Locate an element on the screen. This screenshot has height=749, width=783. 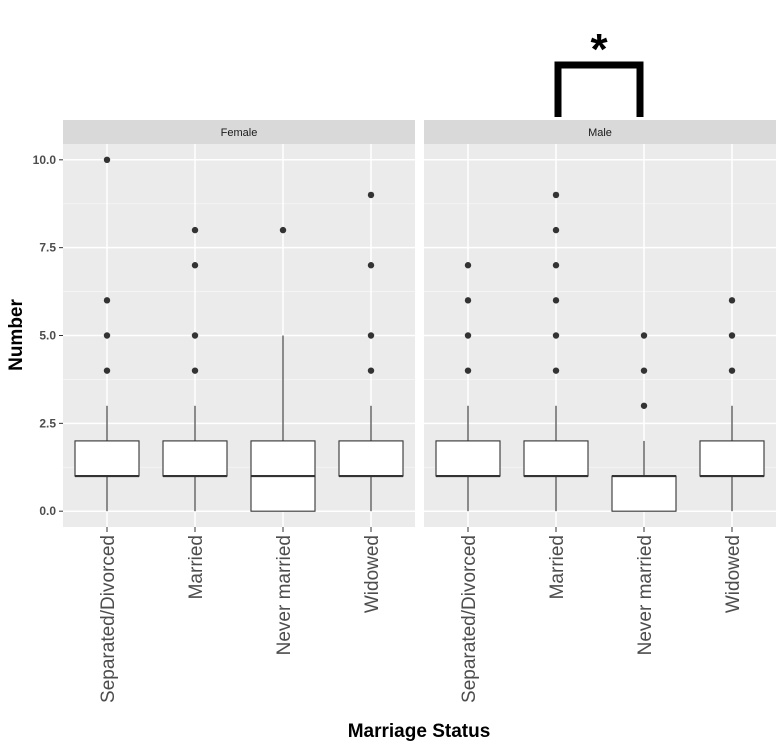
x-axis-title: Marriage Status is located at coordinates (419, 731).